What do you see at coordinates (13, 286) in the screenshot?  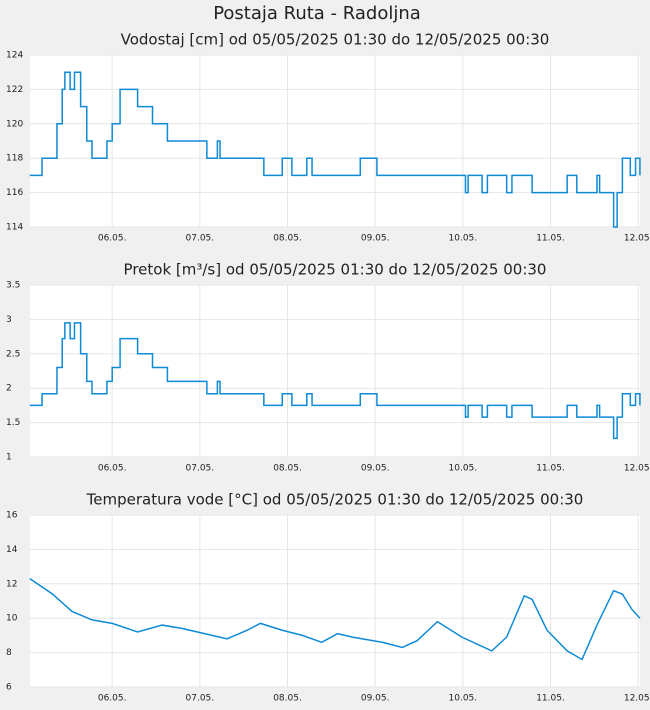 I see `y-tick-label: 3.5` at bounding box center [13, 286].